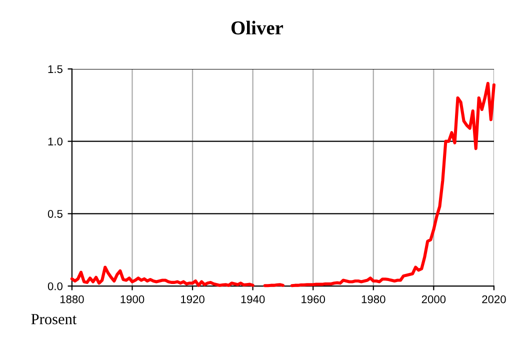 The width and height of the screenshot is (514, 343). I want to click on text: Prosent, so click(54, 319).